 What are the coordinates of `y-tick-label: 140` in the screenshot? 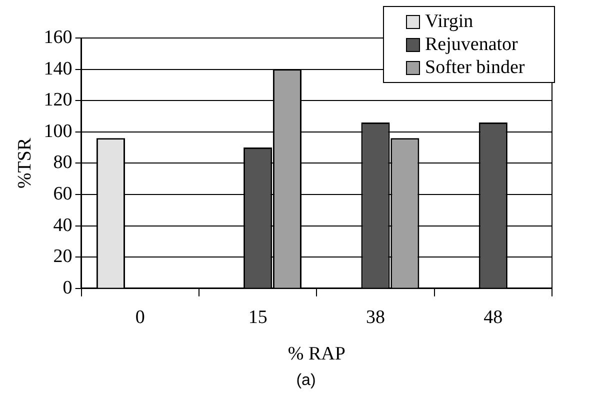 It's located at (58, 69).